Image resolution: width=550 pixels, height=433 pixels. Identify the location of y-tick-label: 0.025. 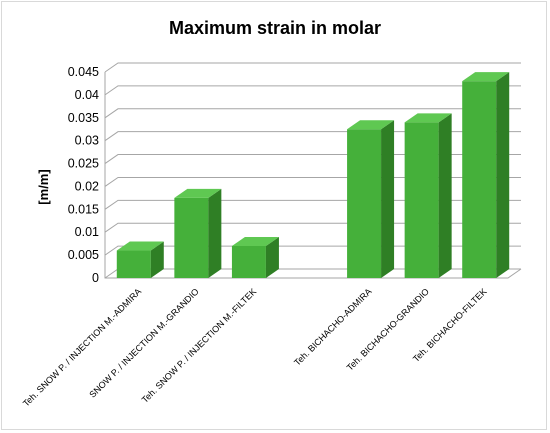
(83, 164).